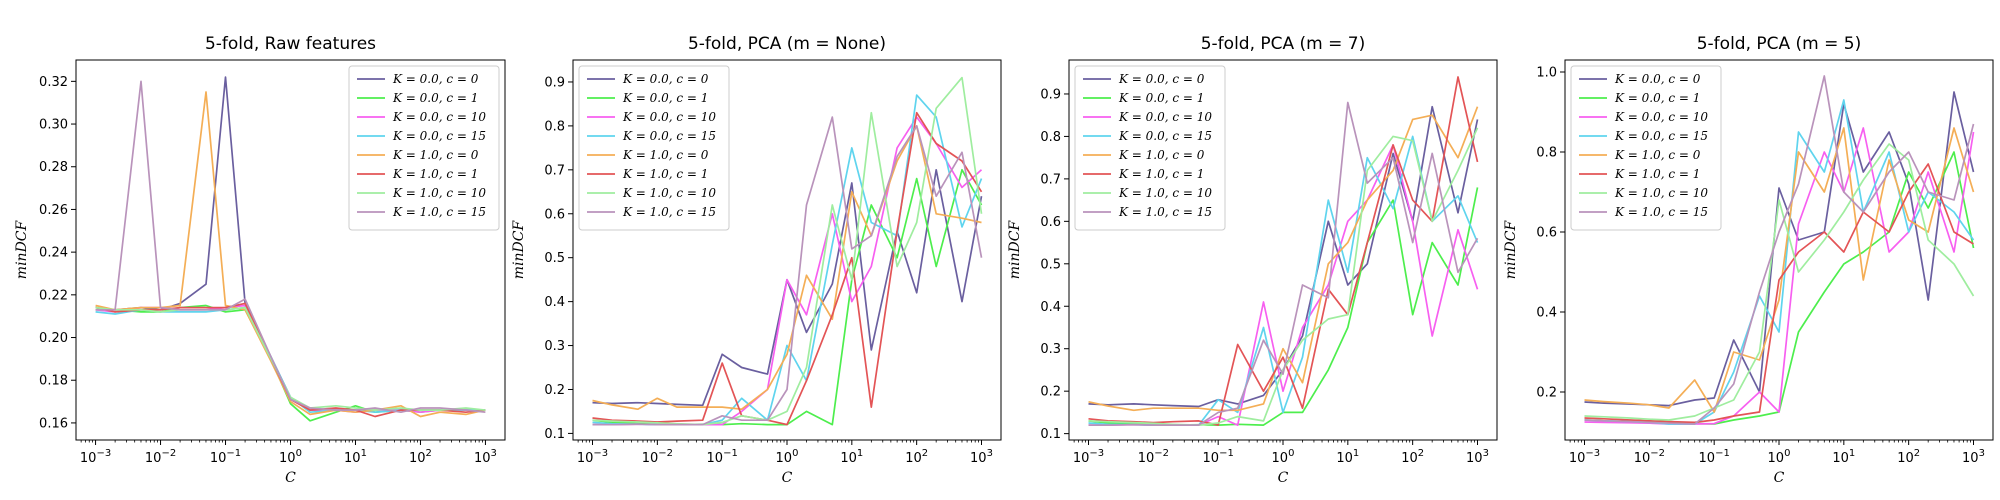 The height and width of the screenshot is (500, 2000). Describe the element at coordinates (1661, 193) in the screenshot. I see `legend-entry: K = 1.0, c = 10` at that location.